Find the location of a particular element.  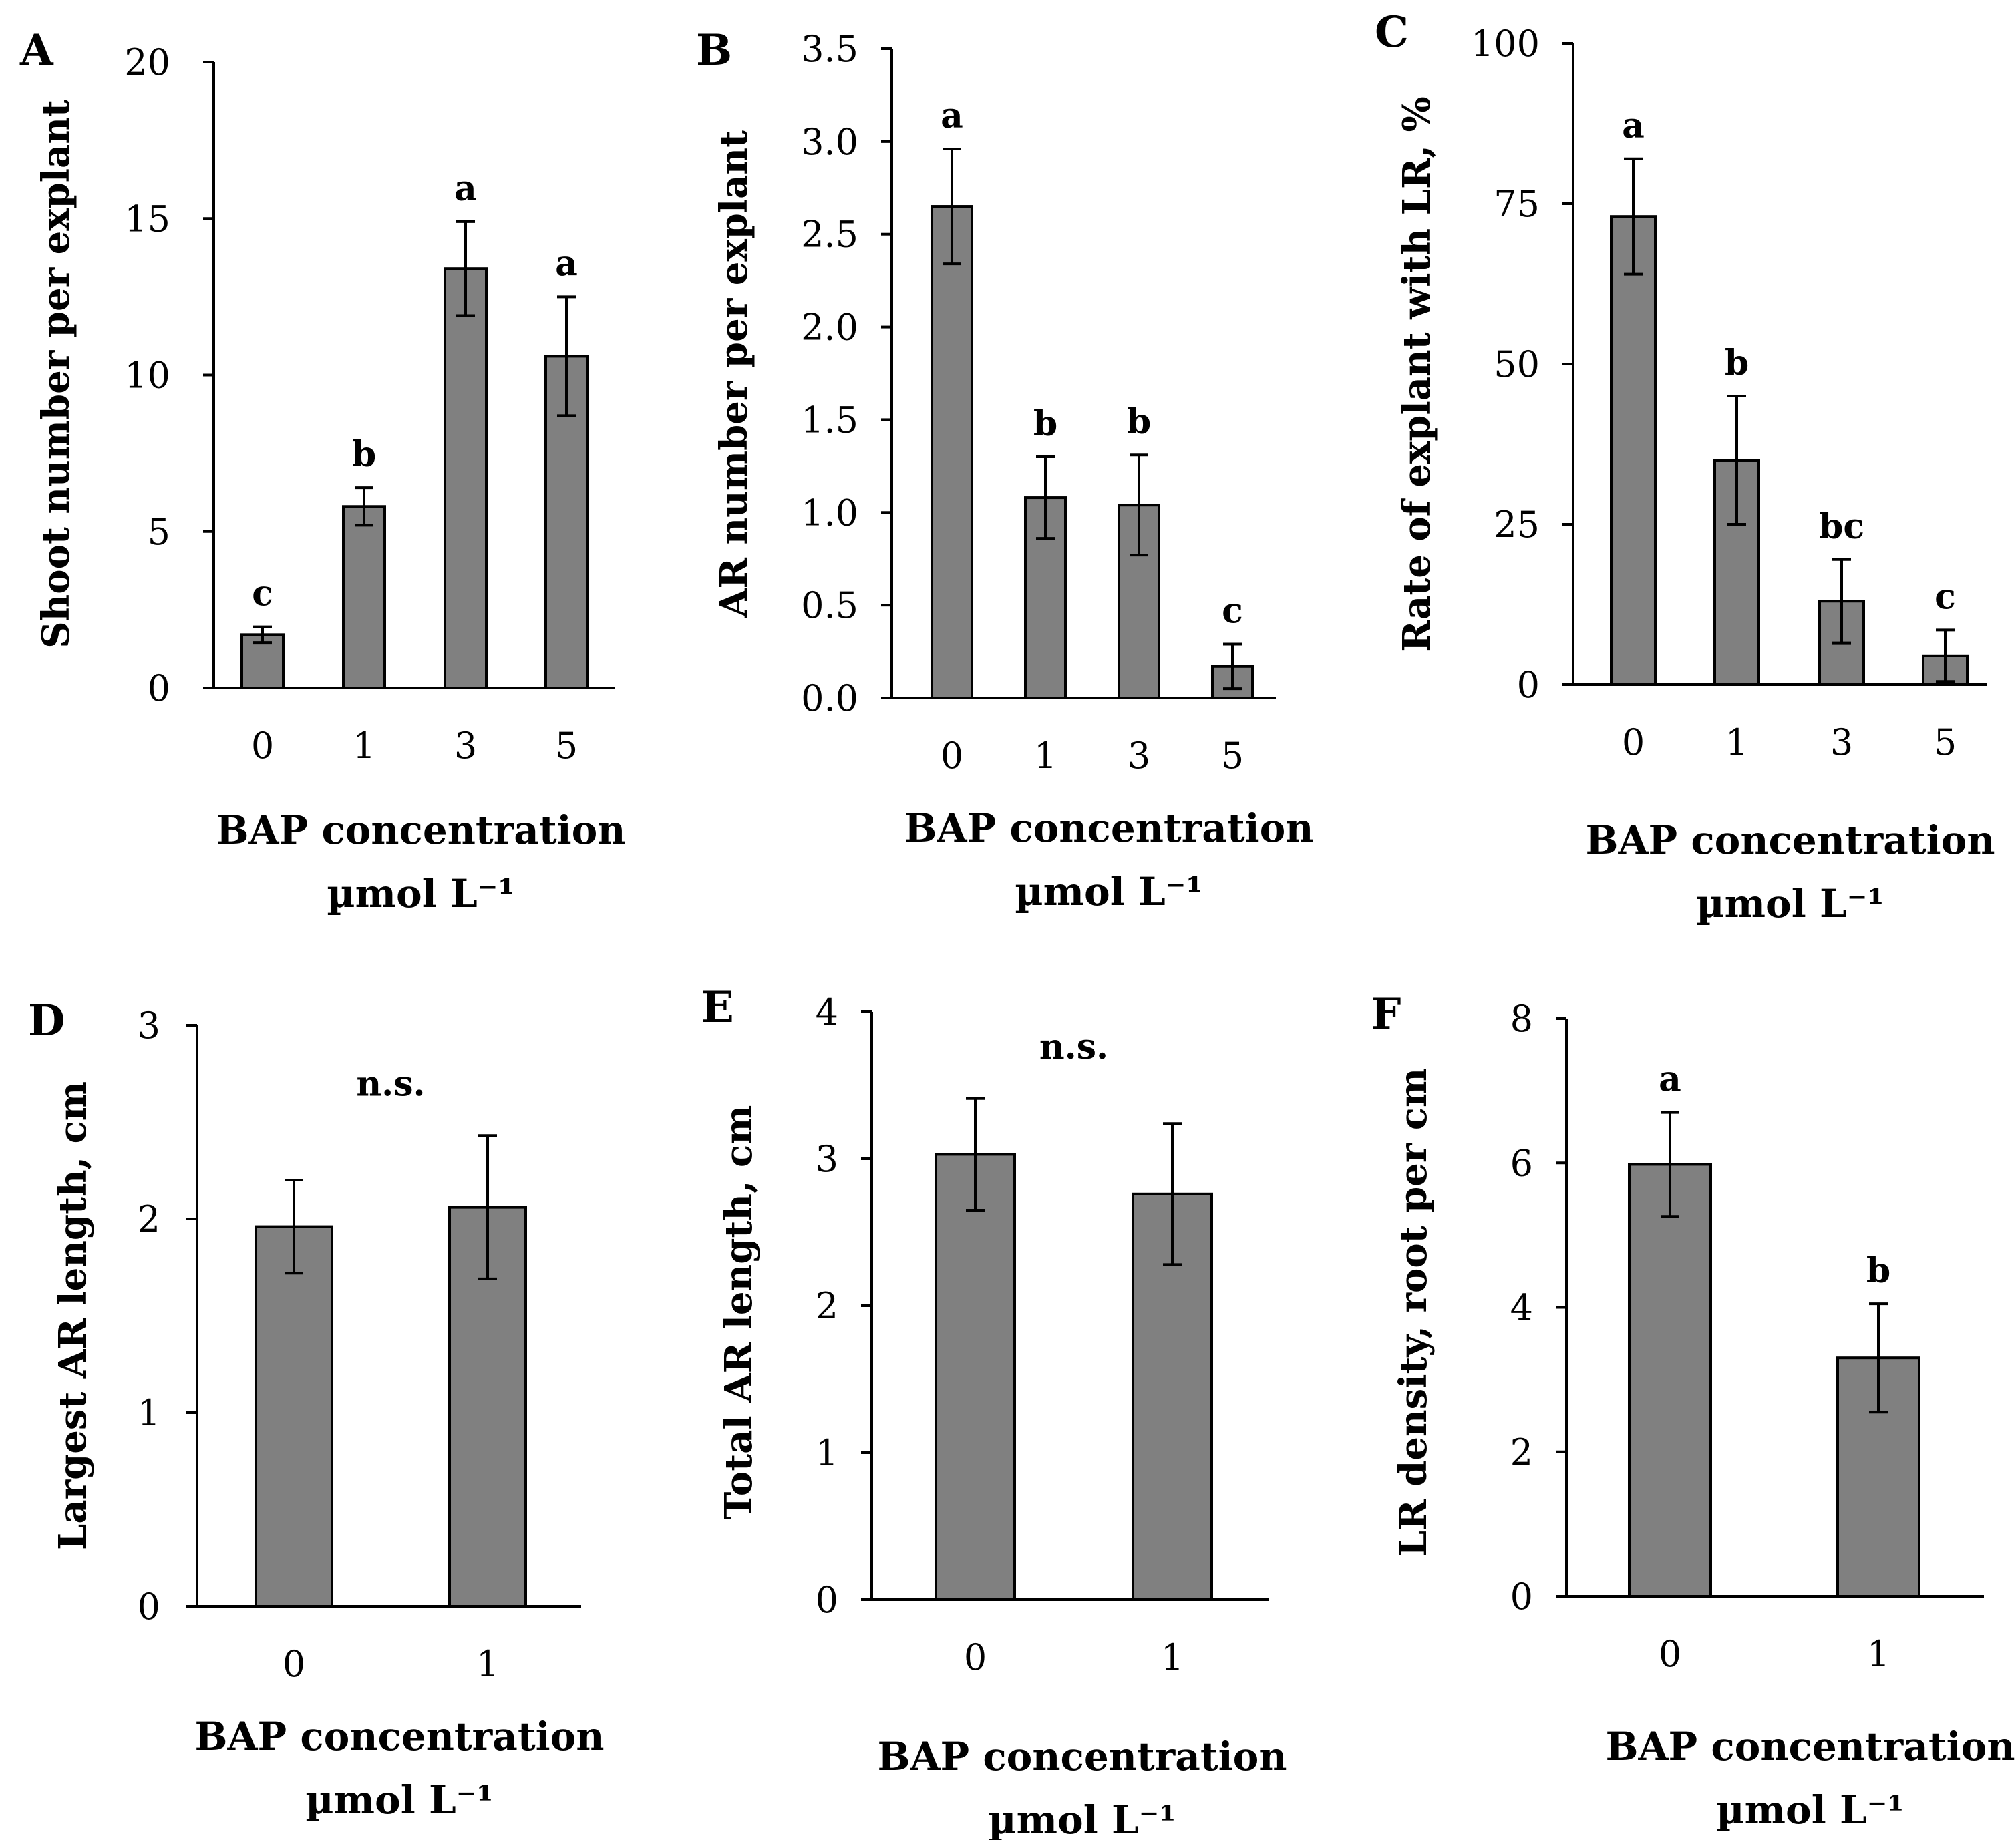

y-tick-label: 100 is located at coordinates (1505, 44).